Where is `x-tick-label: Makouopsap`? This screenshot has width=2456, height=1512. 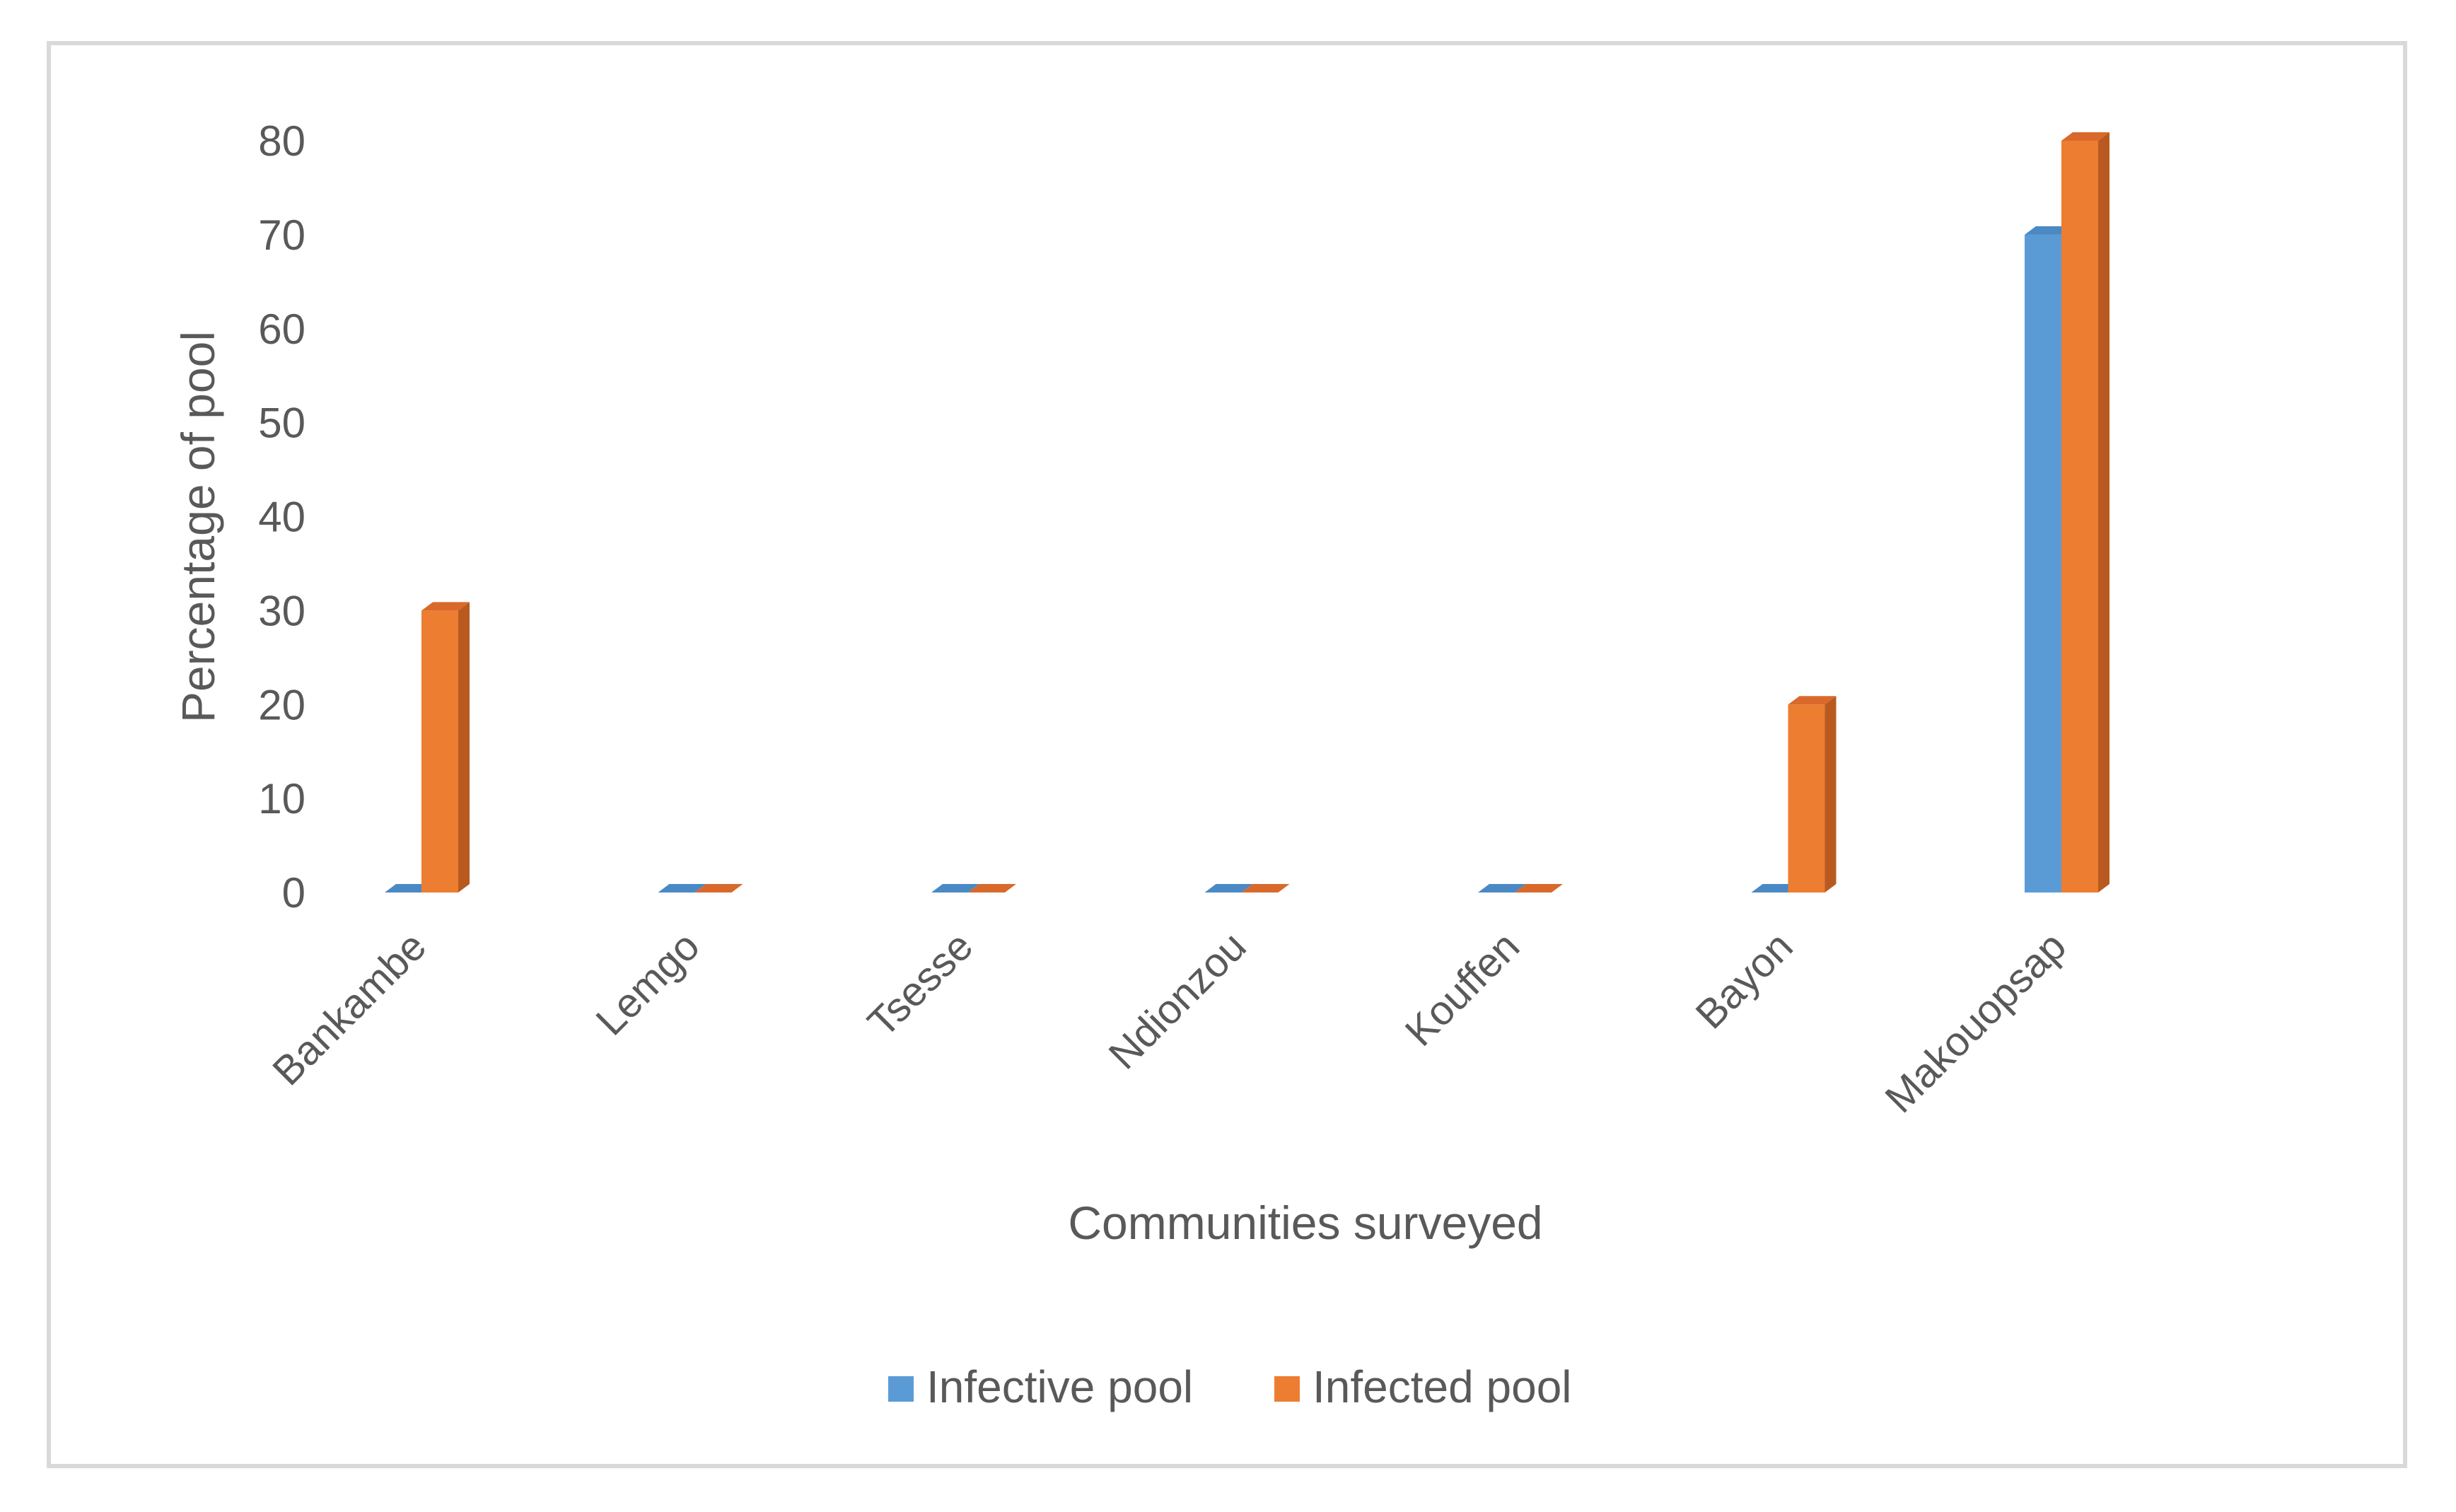 x-tick-label: Makouopsap is located at coordinates (1975, 1022).